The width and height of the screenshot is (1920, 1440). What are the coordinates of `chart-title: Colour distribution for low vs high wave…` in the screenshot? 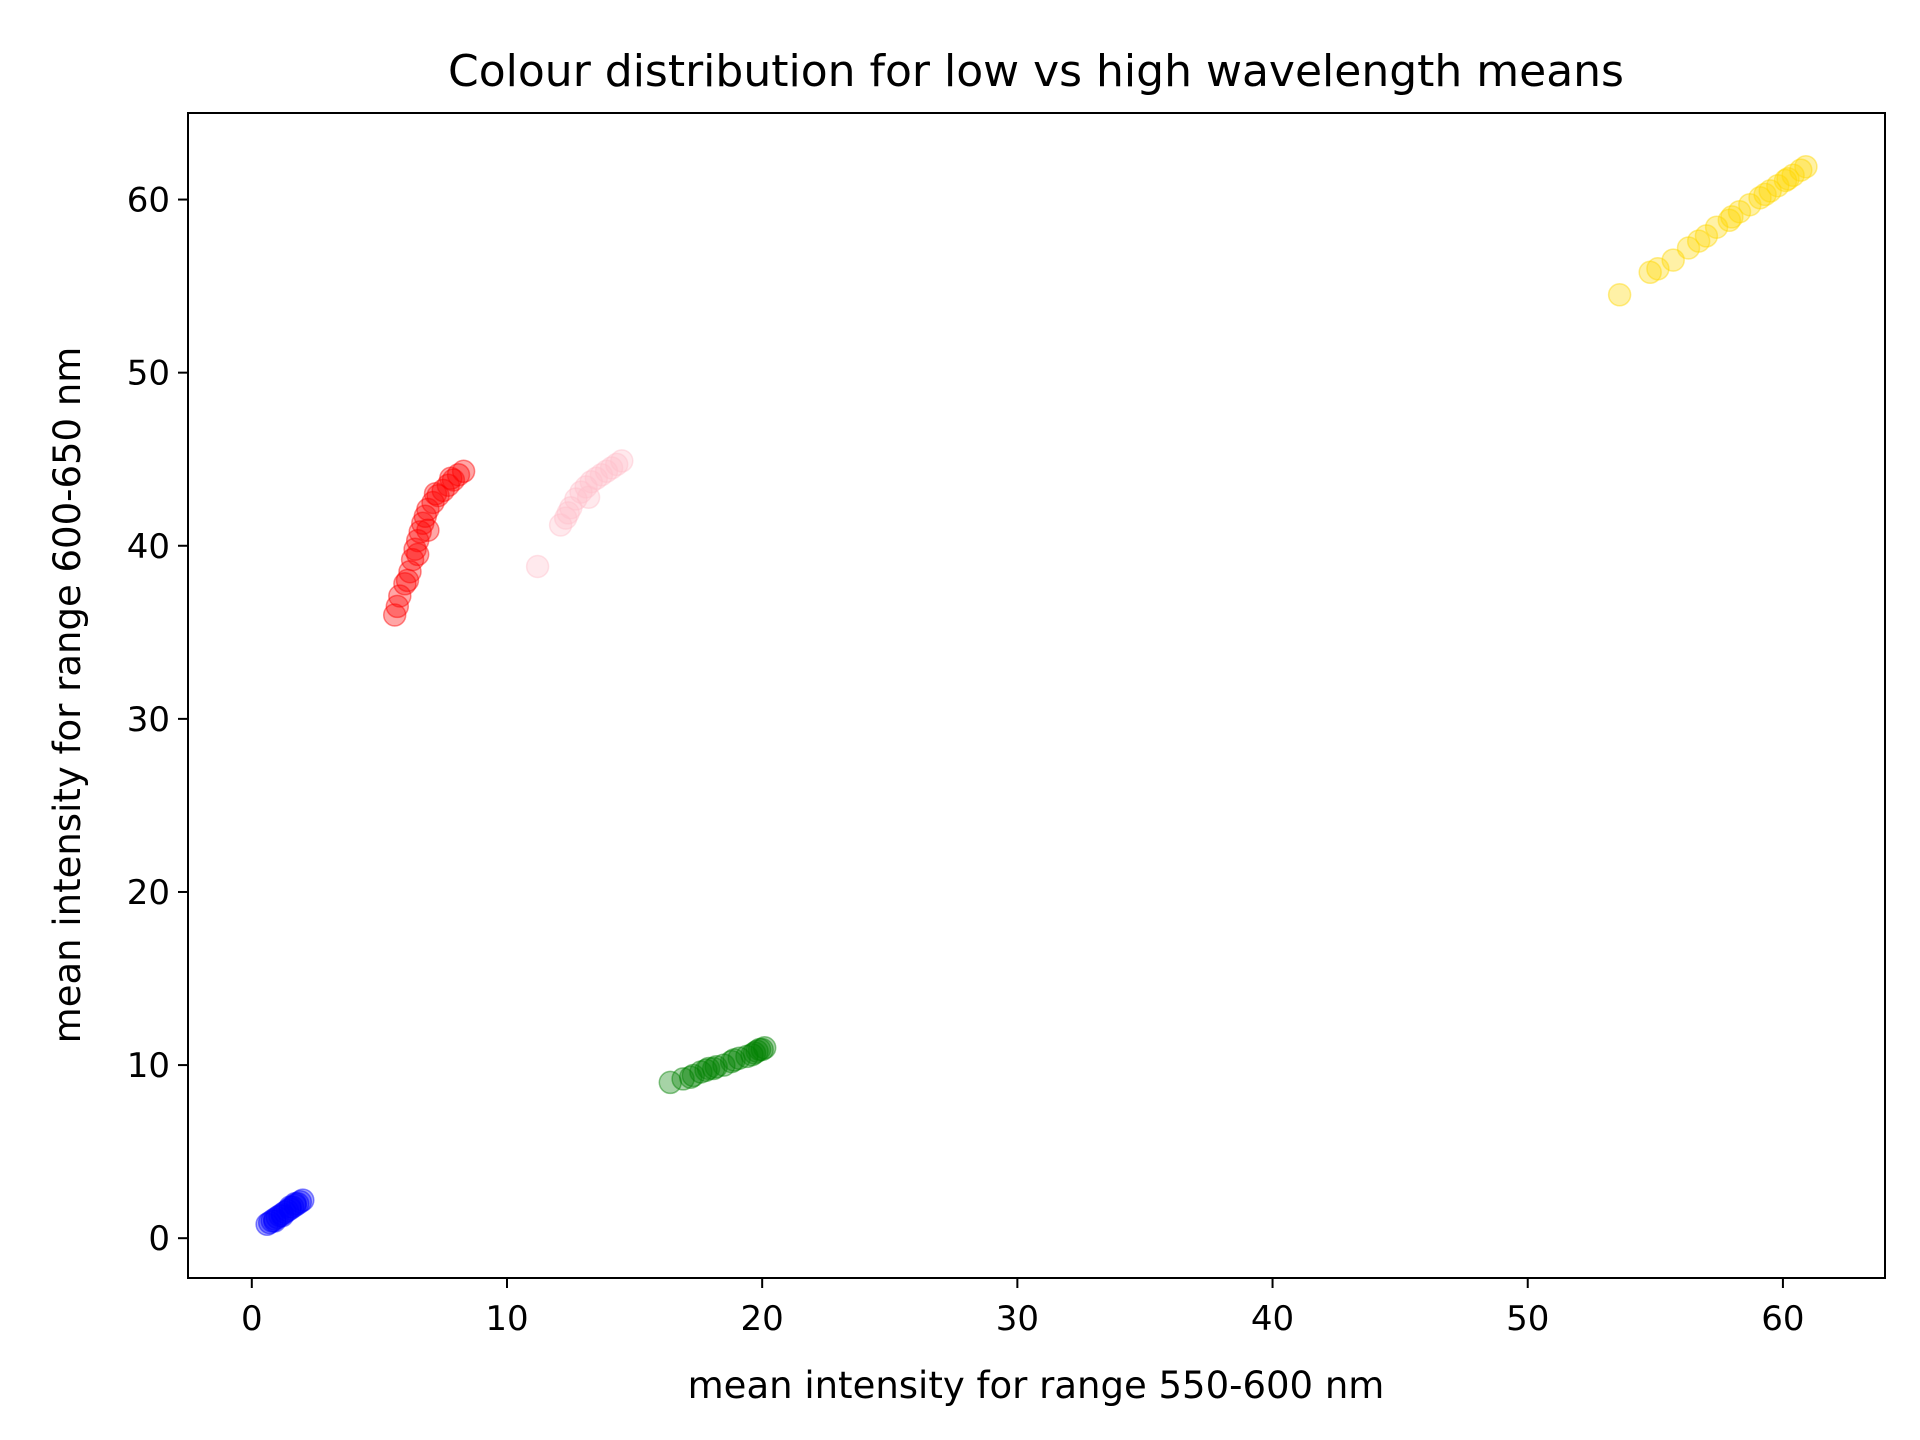 It's located at (1036, 71).